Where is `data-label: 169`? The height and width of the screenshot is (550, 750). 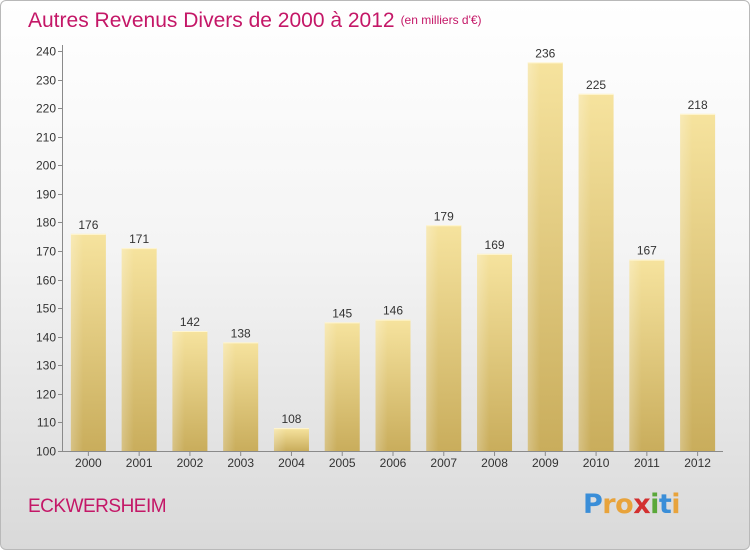 data-label: 169 is located at coordinates (495, 245).